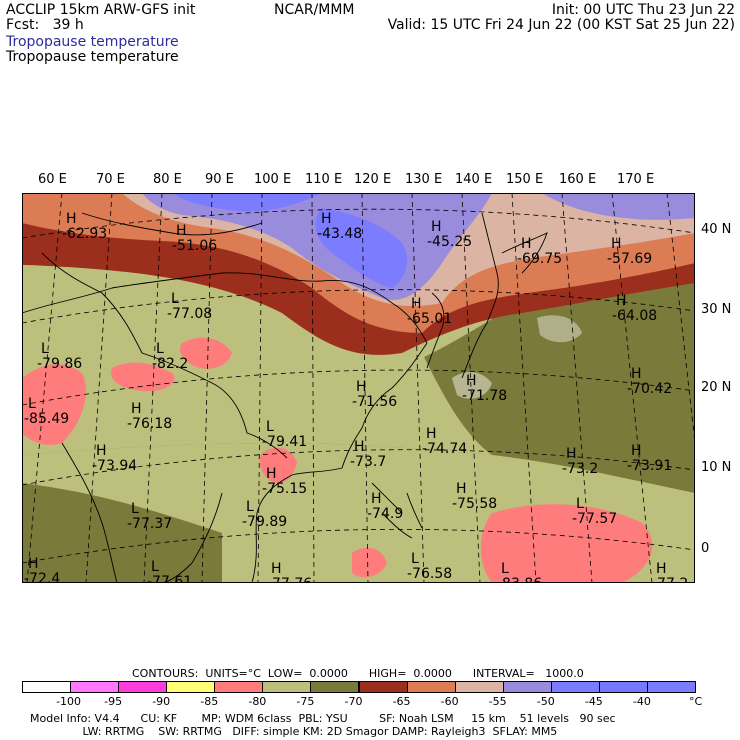 This screenshot has height=740, width=740. Describe the element at coordinates (110, 179) in the screenshot. I see `lon-label: 70 E` at that location.